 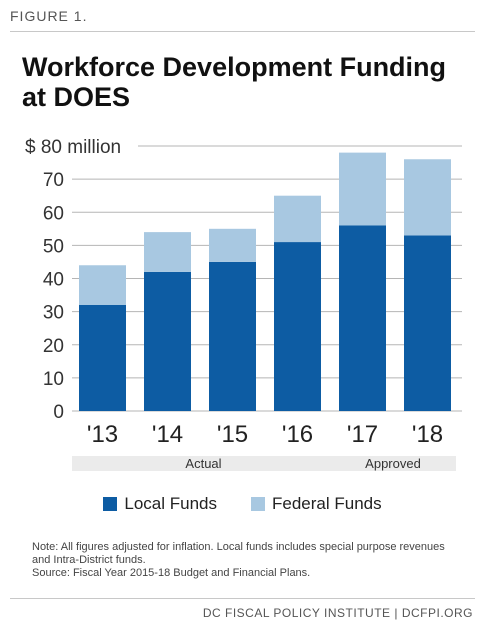 I want to click on group-label-1: Approved, so click(x=393, y=463).